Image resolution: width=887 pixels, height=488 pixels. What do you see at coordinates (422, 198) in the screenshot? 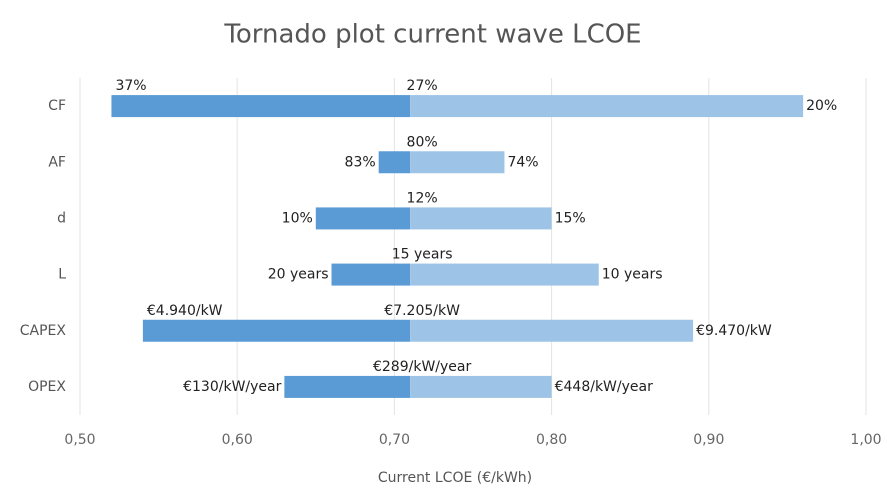
I see `base-label: 12%` at bounding box center [422, 198].